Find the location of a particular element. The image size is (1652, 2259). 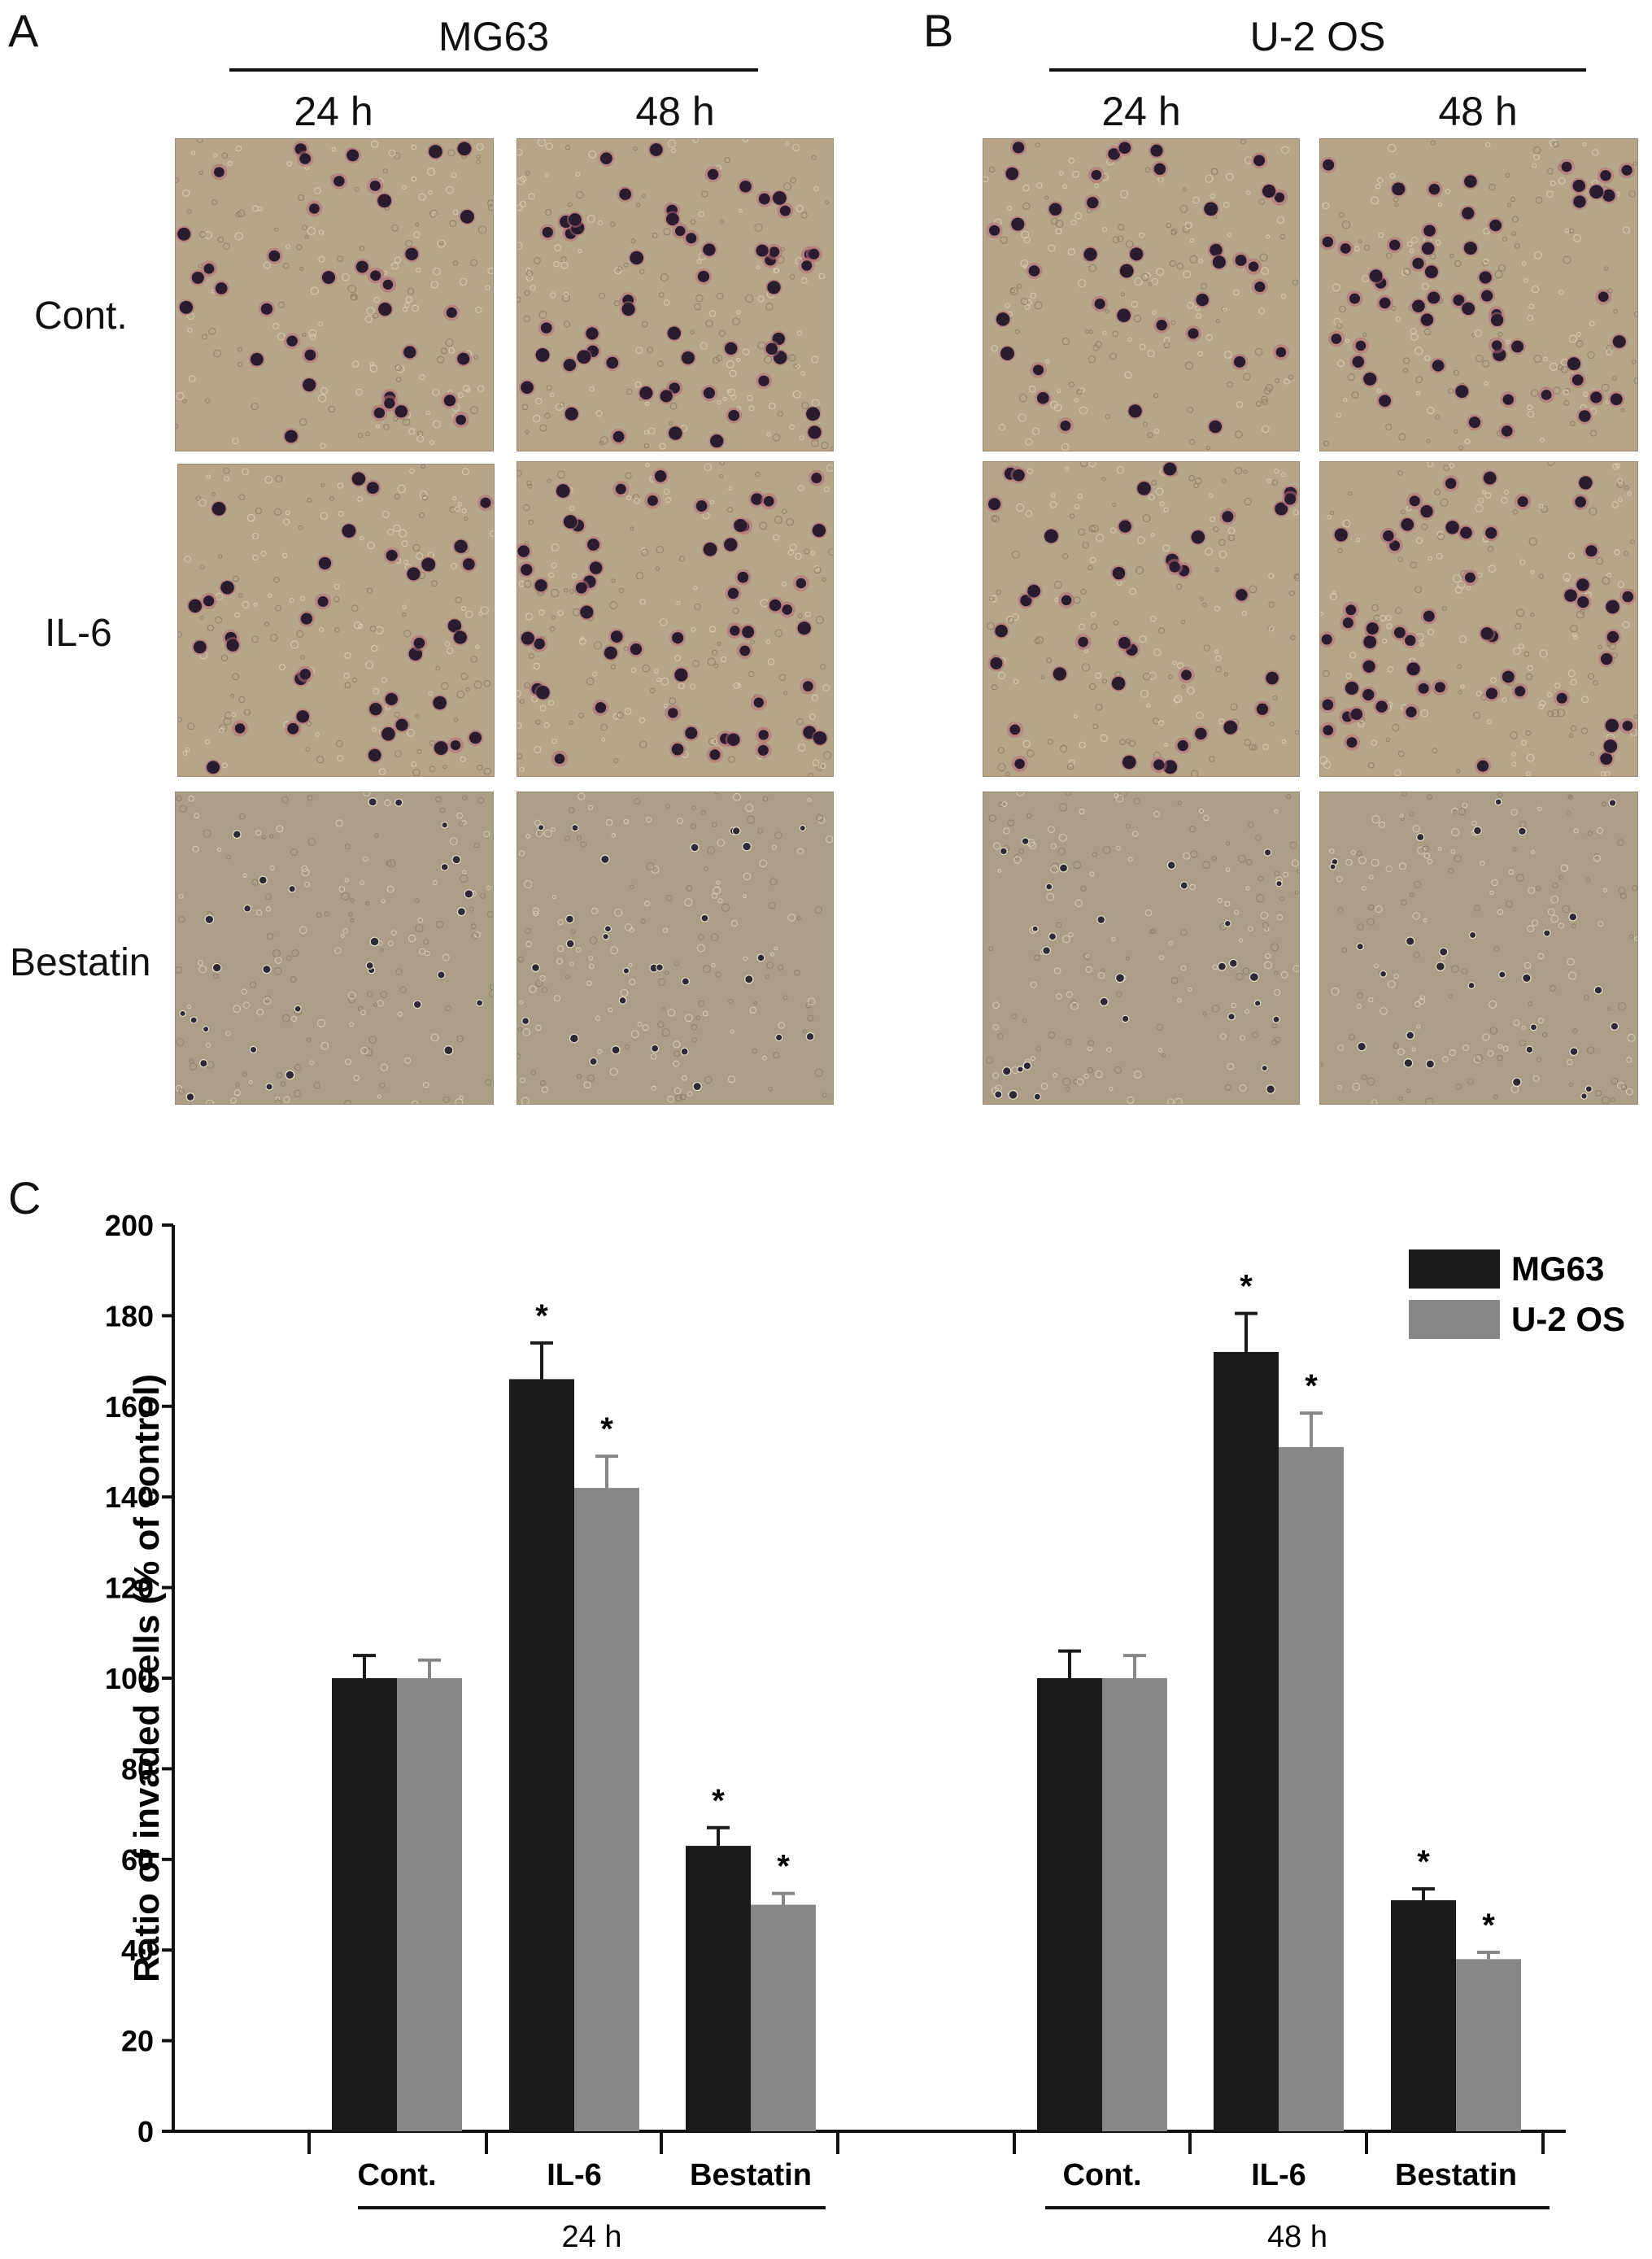

panel-label-c: C is located at coordinates (24, 1197).